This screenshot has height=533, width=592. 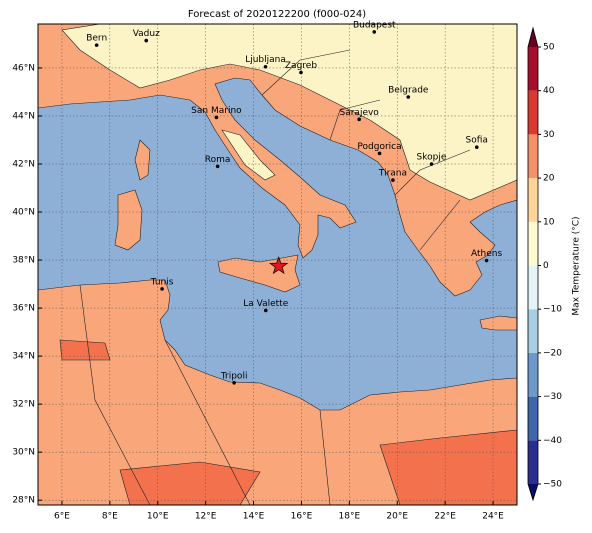 What do you see at coordinates (549, 48) in the screenshot?
I see `colorbar-tick-label: 50` at bounding box center [549, 48].